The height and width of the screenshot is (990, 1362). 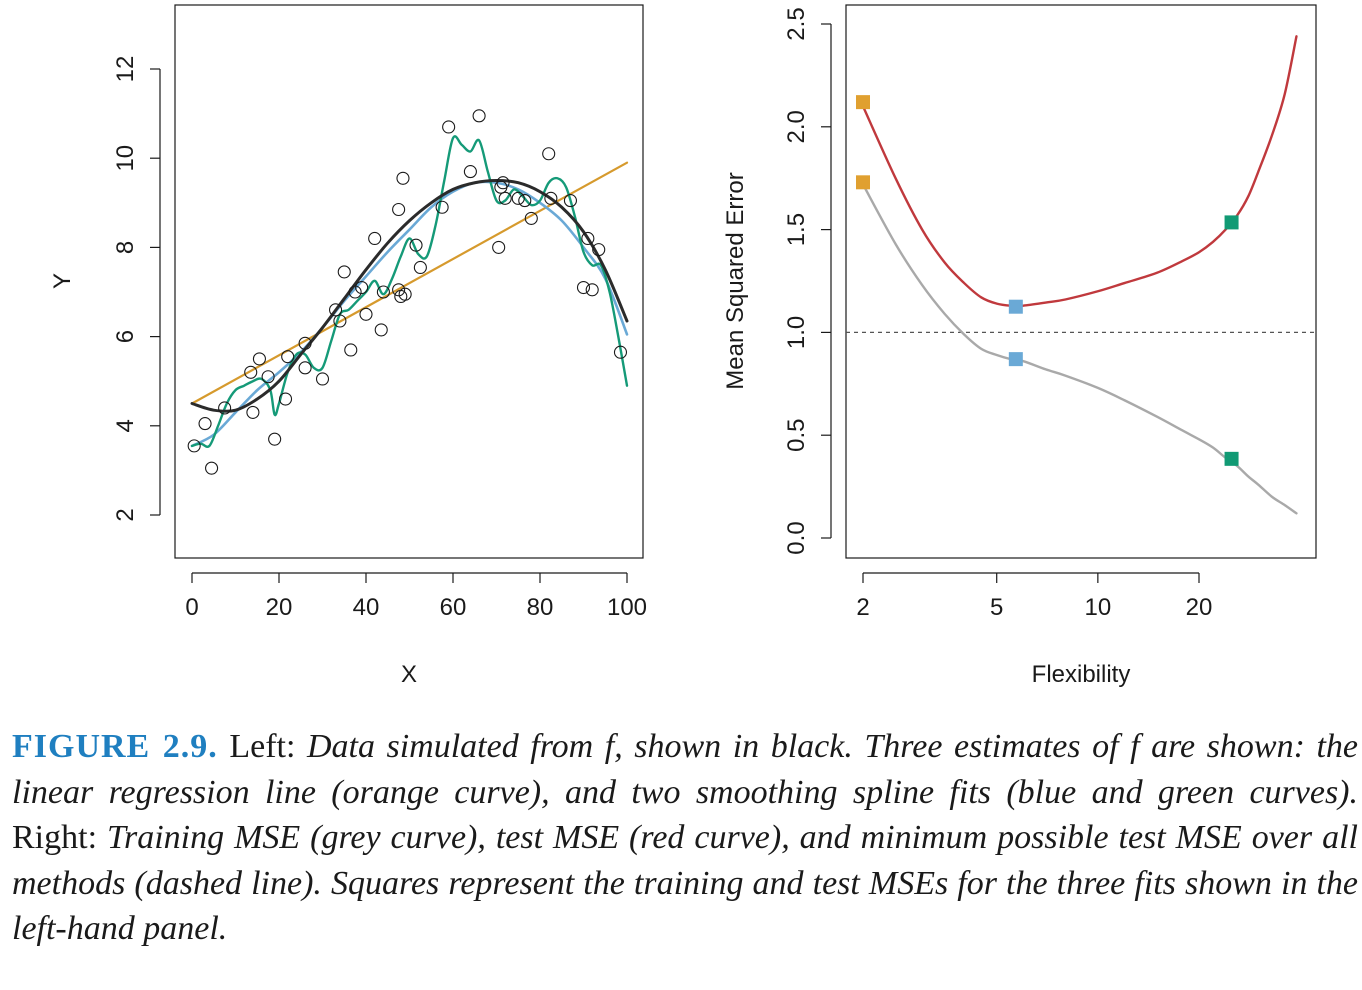 I want to click on left-y-tick-label: 2, so click(x=125, y=514).